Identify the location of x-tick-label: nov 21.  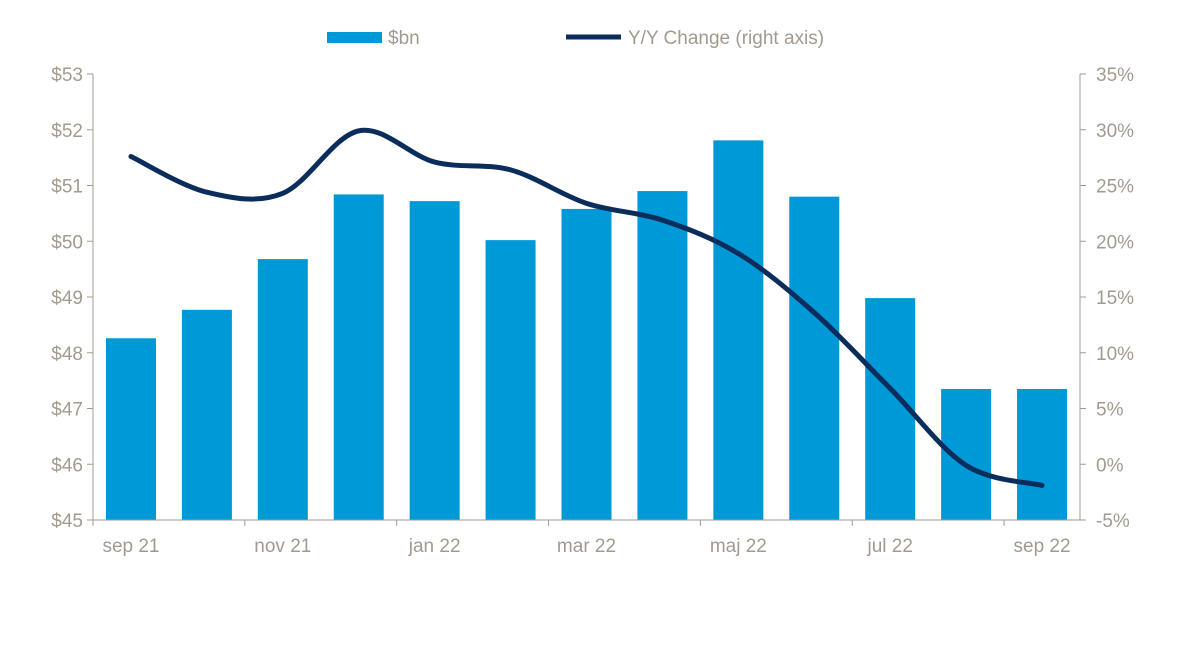
(282, 546).